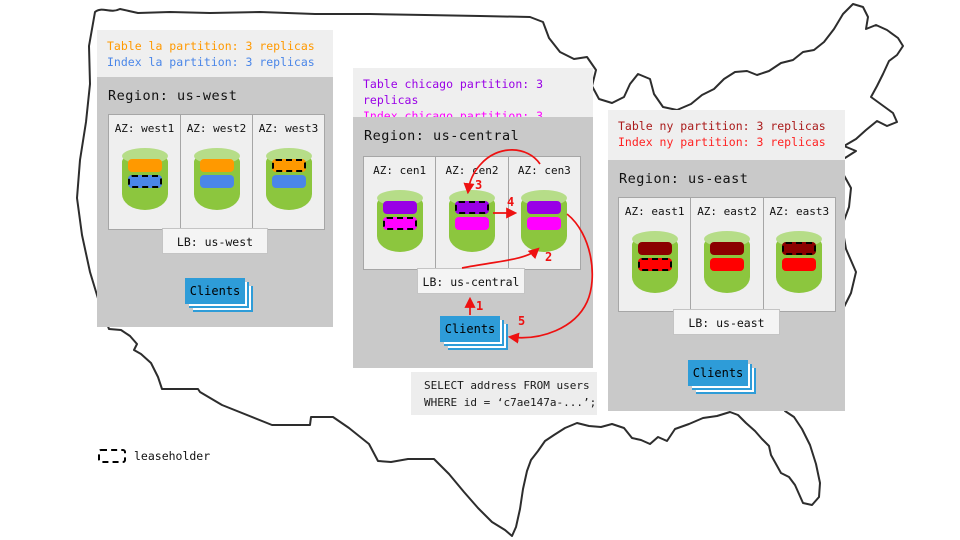 The width and height of the screenshot is (960, 540). I want to click on db-node-cen1, so click(399, 221).